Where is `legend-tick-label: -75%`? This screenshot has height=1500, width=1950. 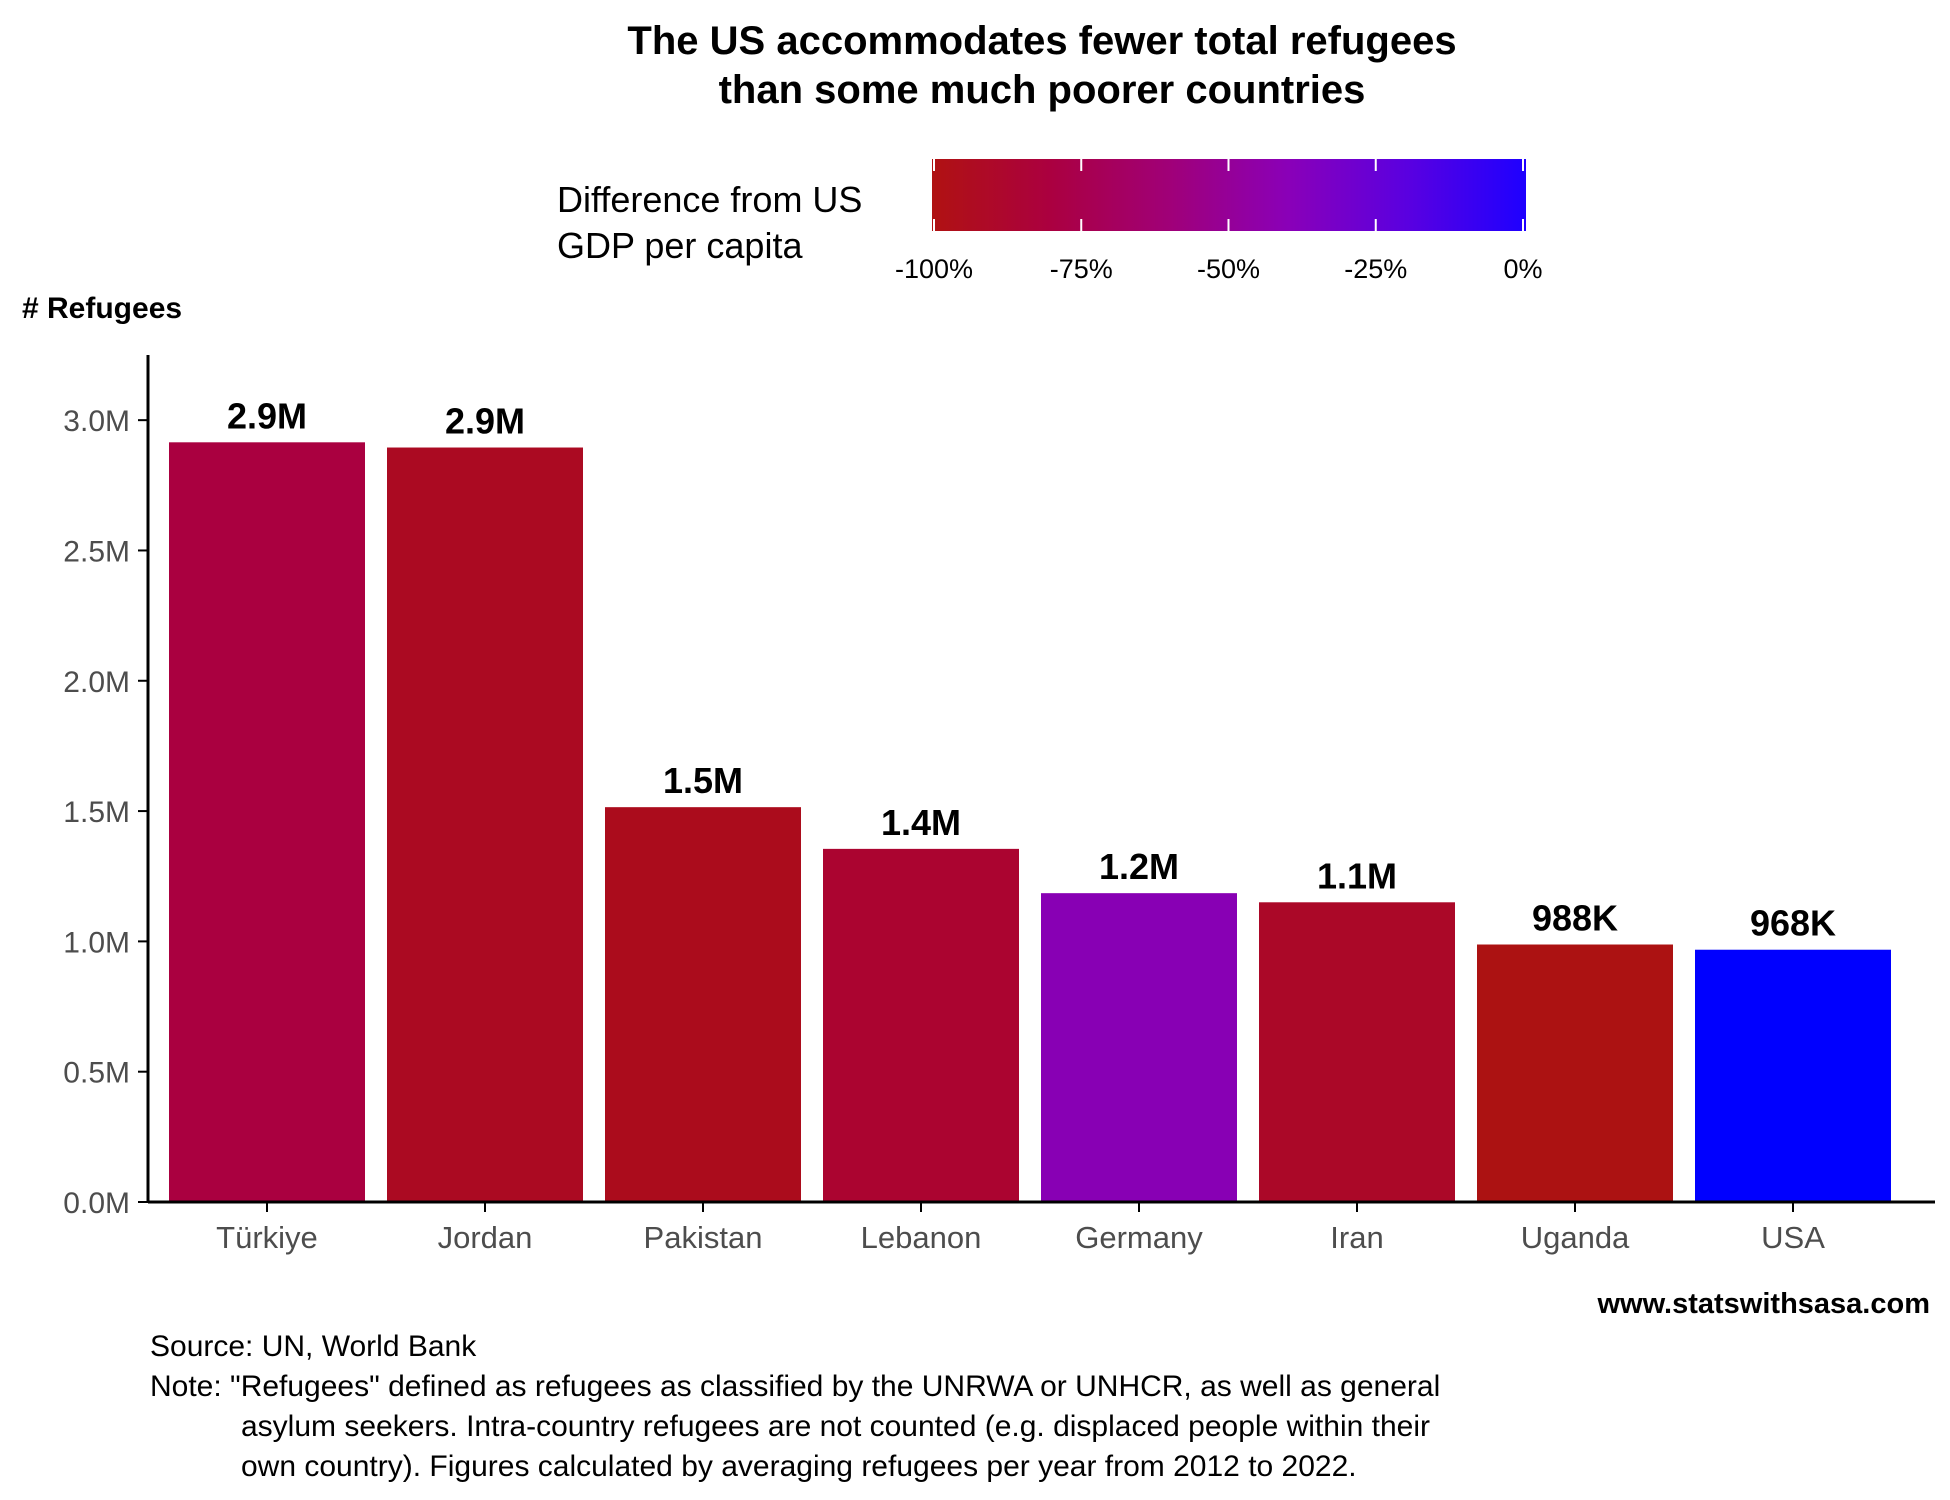
legend-tick-label: -75% is located at coordinates (1081, 269).